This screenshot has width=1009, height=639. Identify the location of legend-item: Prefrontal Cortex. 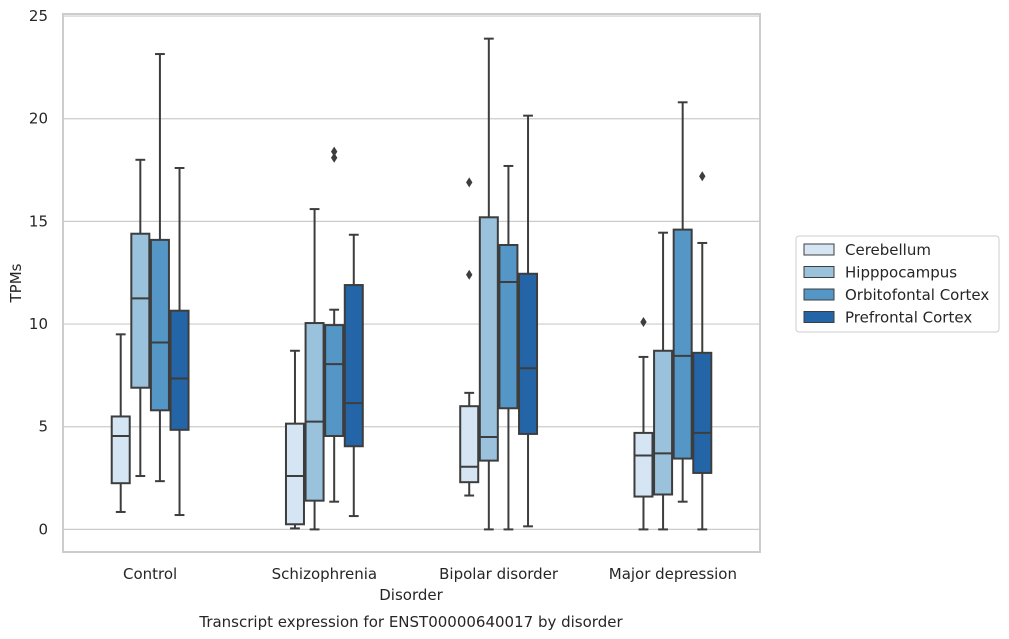
(887, 318).